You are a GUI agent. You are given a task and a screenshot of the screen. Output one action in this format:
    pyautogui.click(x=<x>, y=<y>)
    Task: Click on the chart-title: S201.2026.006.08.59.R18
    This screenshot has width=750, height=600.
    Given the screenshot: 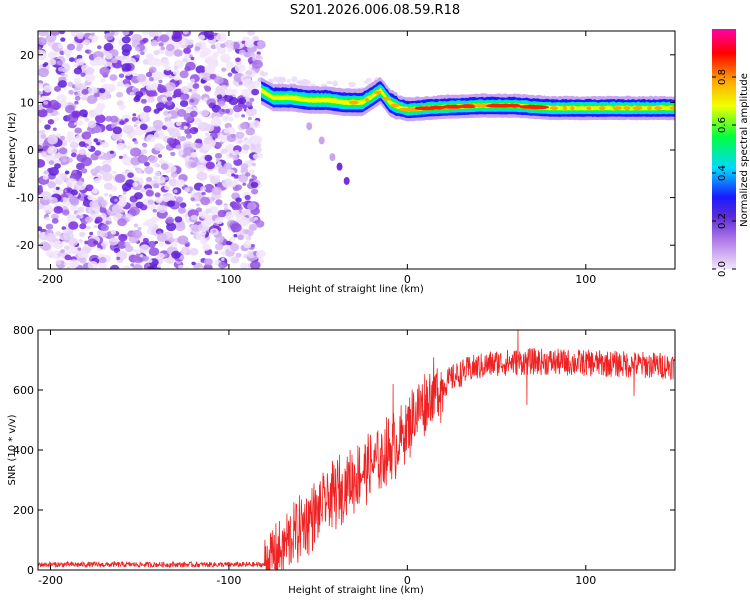 What is the action you would take?
    pyautogui.click(x=375, y=10)
    